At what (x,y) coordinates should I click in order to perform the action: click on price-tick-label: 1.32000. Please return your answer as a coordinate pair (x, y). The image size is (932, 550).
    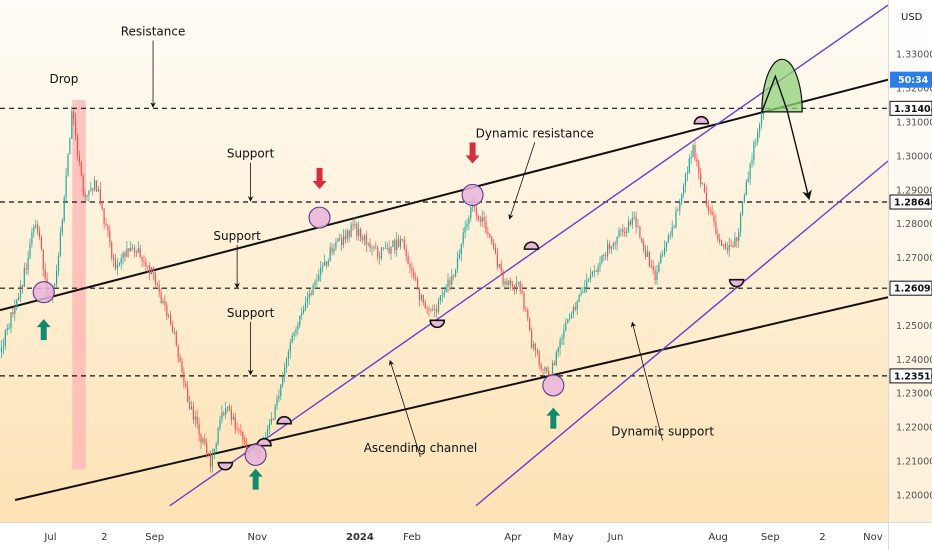
    Looking at the image, I should click on (914, 89).